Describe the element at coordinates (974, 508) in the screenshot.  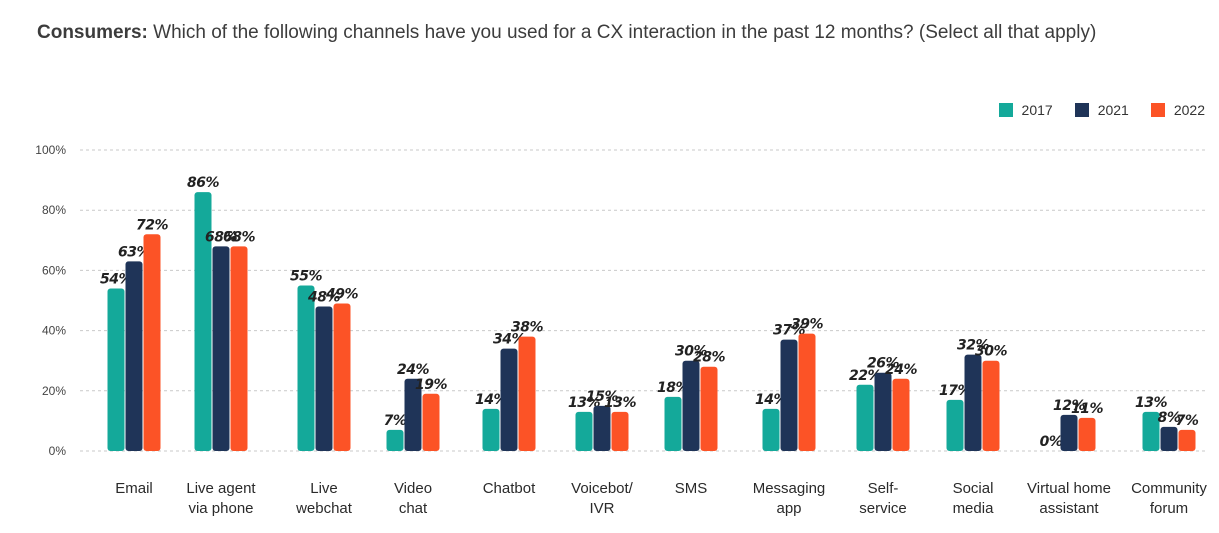
I see `x-category-label: media` at that location.